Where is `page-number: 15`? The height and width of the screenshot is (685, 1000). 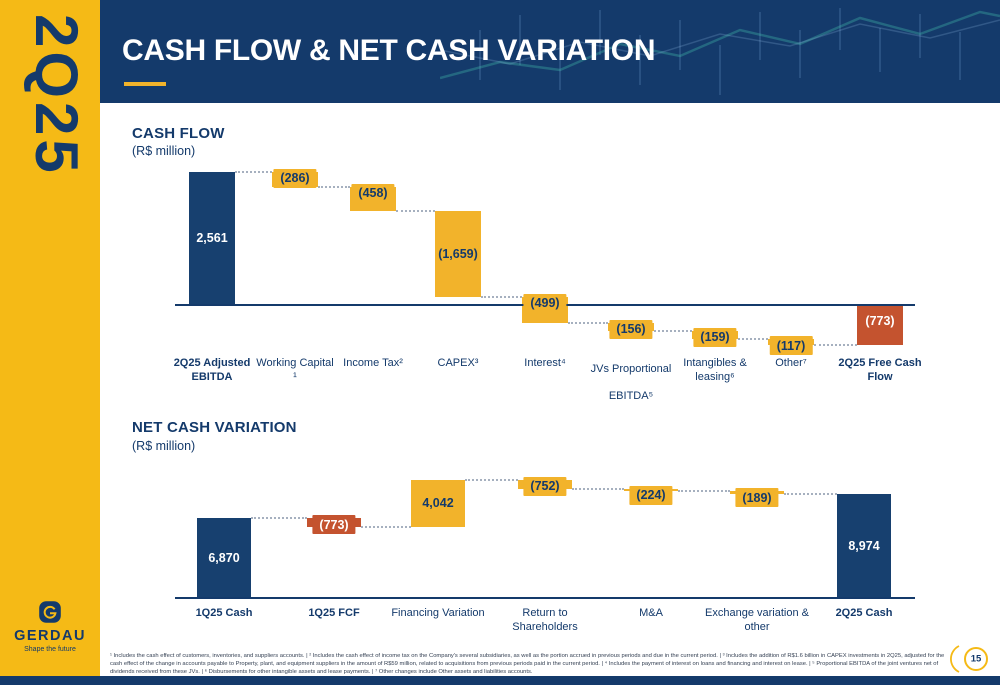 page-number: 15 is located at coordinates (976, 659).